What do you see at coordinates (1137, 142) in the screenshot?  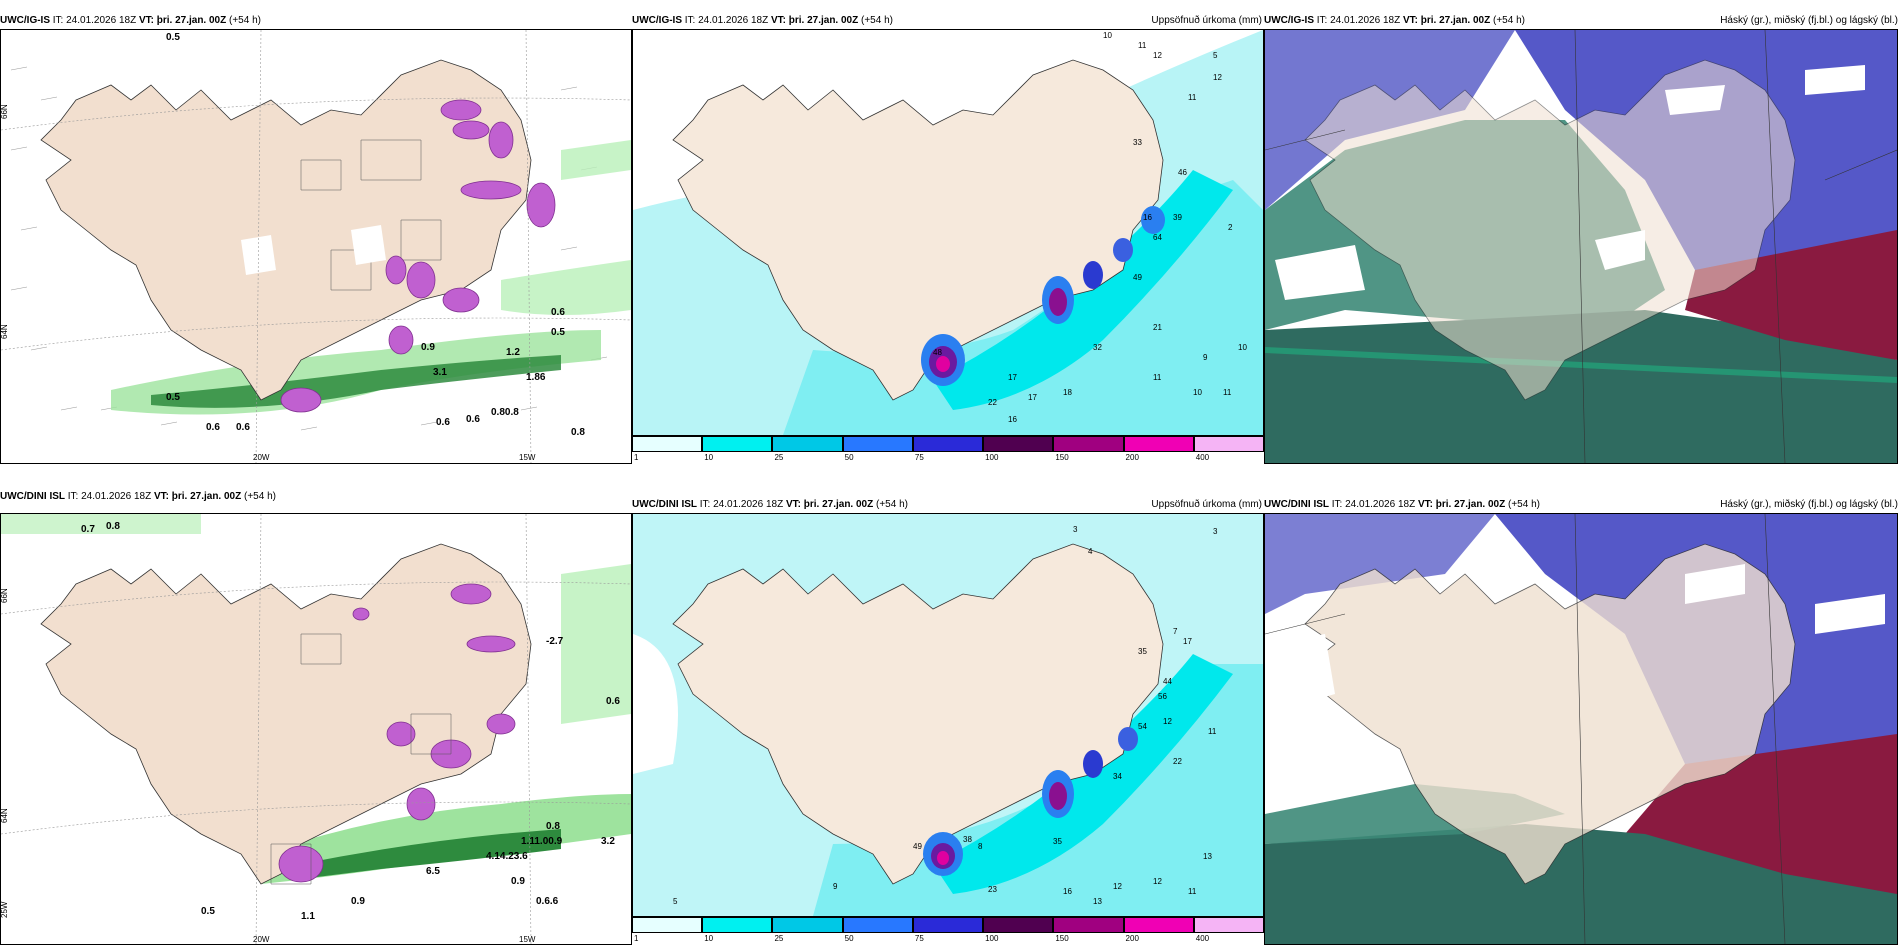 I see `svg-text: 33` at bounding box center [1137, 142].